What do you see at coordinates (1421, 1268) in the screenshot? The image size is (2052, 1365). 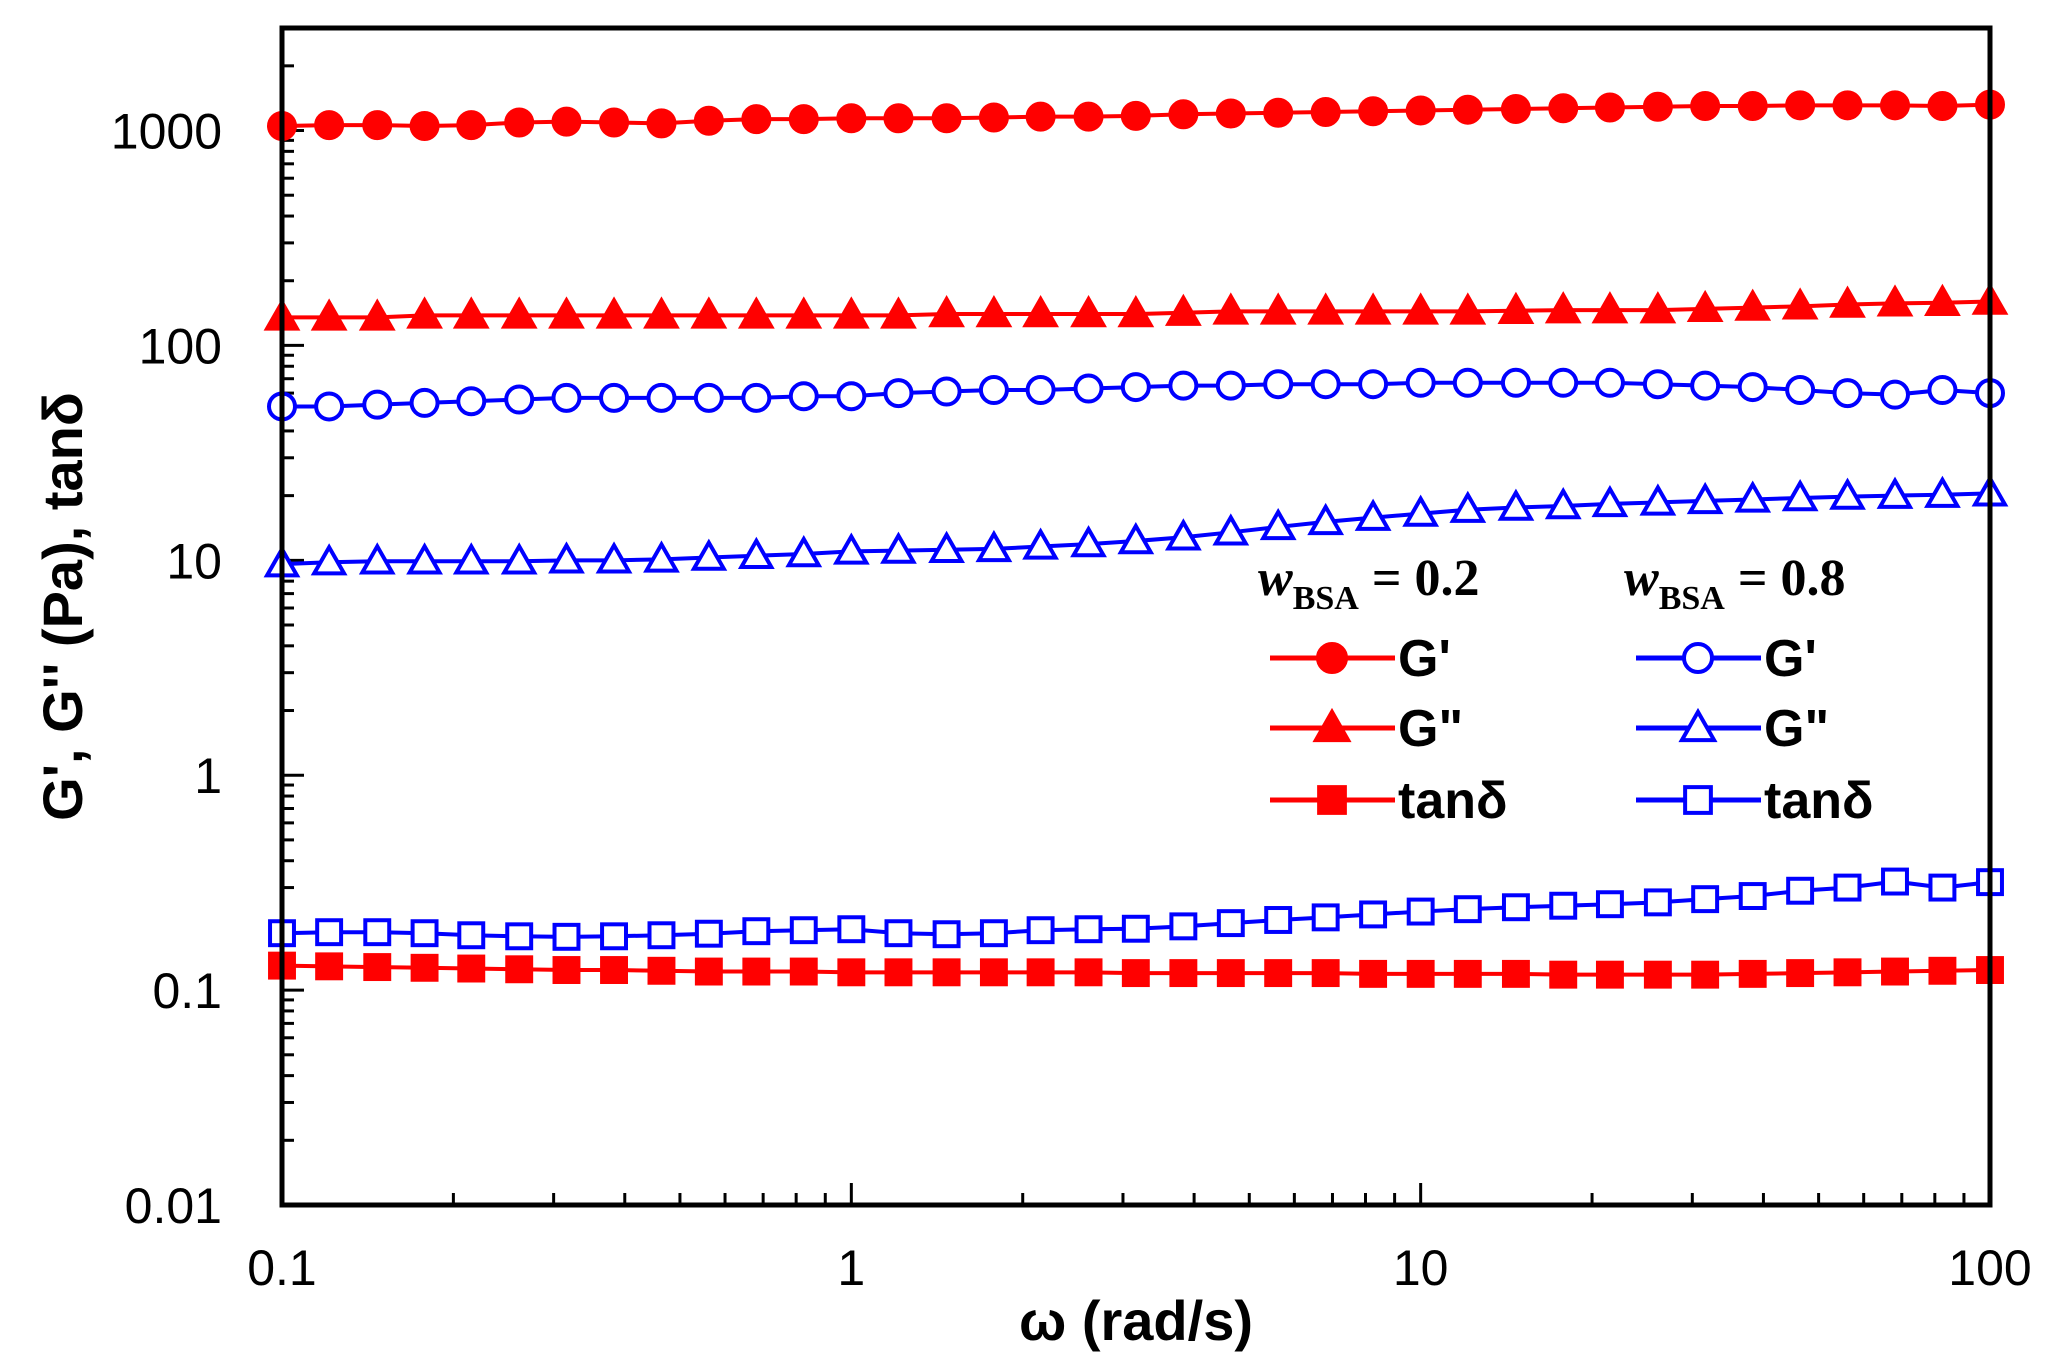 I see `x-tick-label: 10` at bounding box center [1421, 1268].